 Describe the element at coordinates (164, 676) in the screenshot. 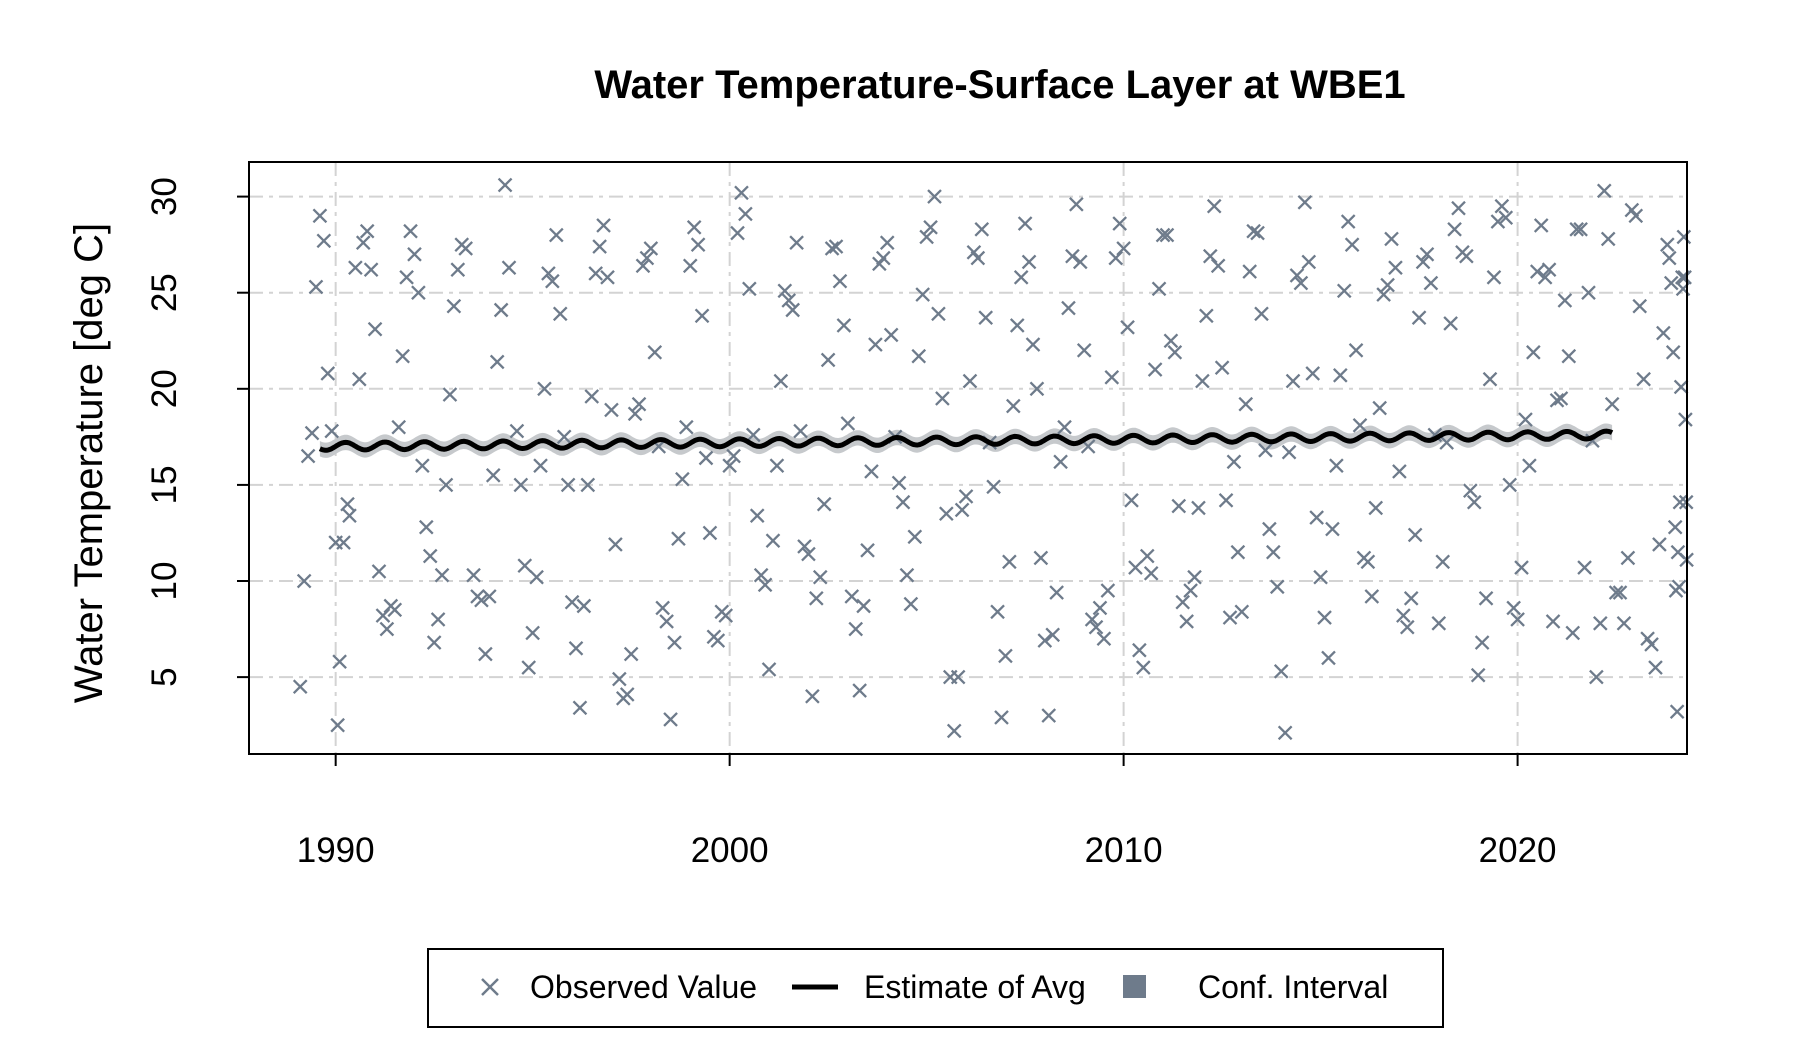

I see `y-tick-label: 5` at that location.